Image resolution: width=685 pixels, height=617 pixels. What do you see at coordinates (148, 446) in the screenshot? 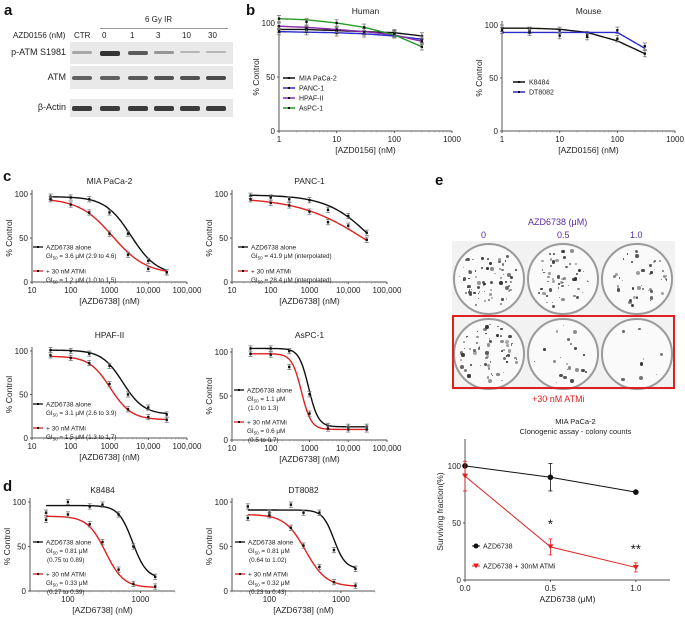
I see `x-tick-label: 10,000` at bounding box center [148, 446].